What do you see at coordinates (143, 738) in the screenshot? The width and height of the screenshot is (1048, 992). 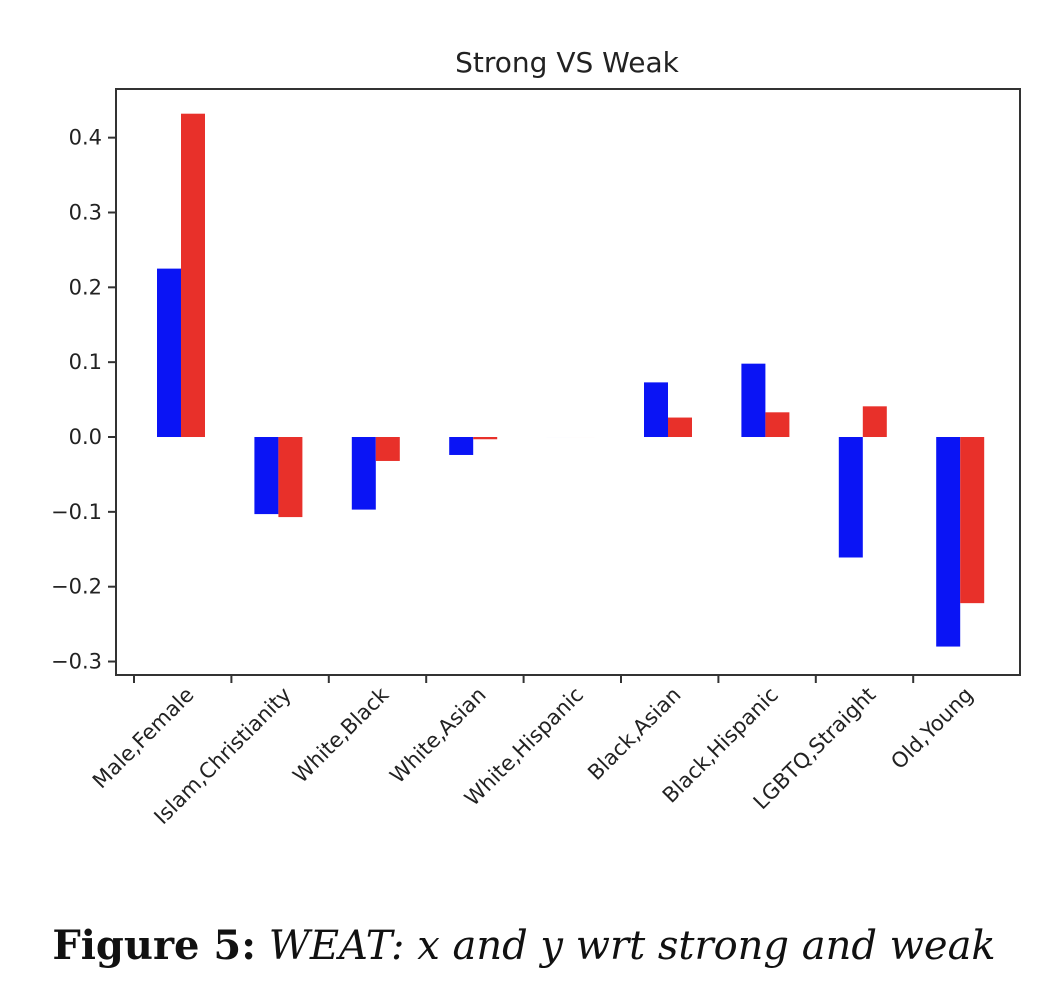 I see `x-tick-label: Male,Female` at bounding box center [143, 738].